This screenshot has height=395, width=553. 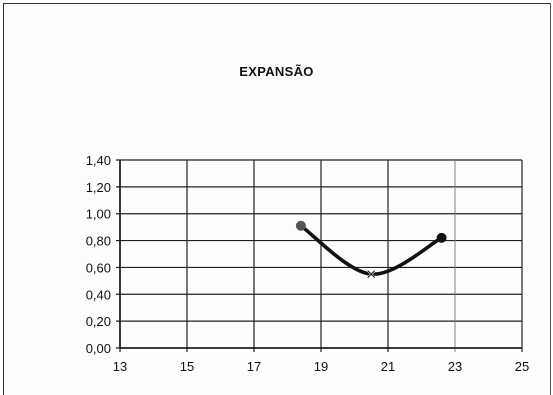 I want to click on y-tick-label: 0,60, so click(x=98, y=267).